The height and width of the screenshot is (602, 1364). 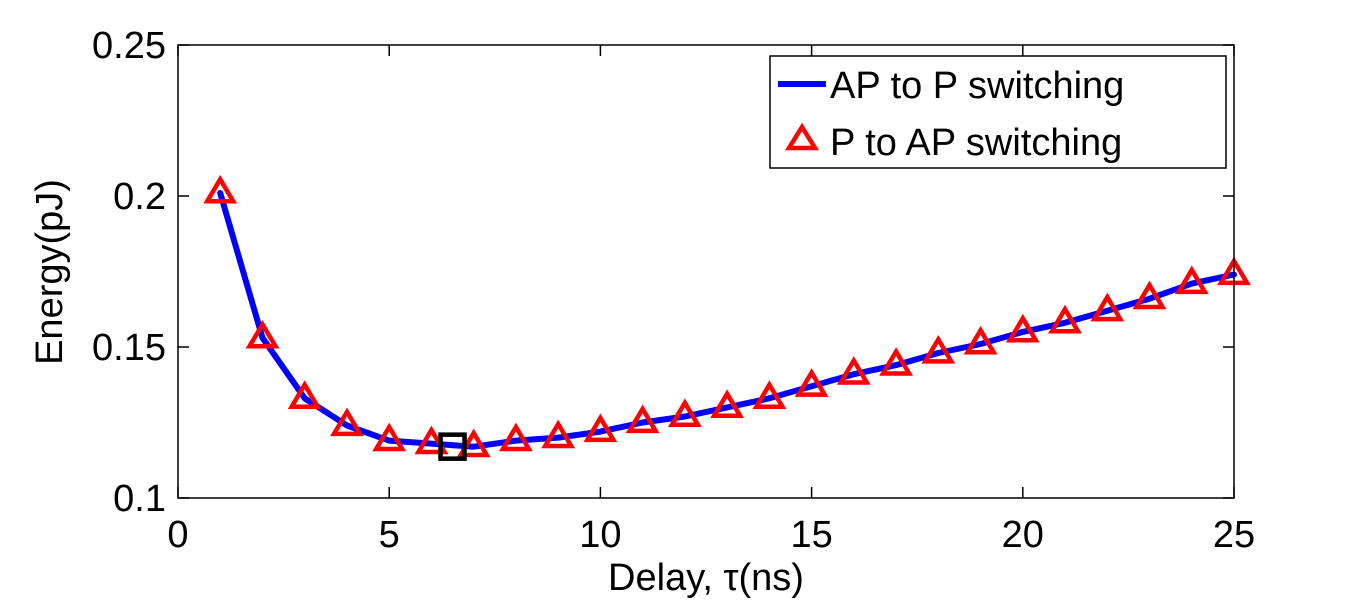 What do you see at coordinates (139, 197) in the screenshot?
I see `y-tick-label: 0.2` at bounding box center [139, 197].